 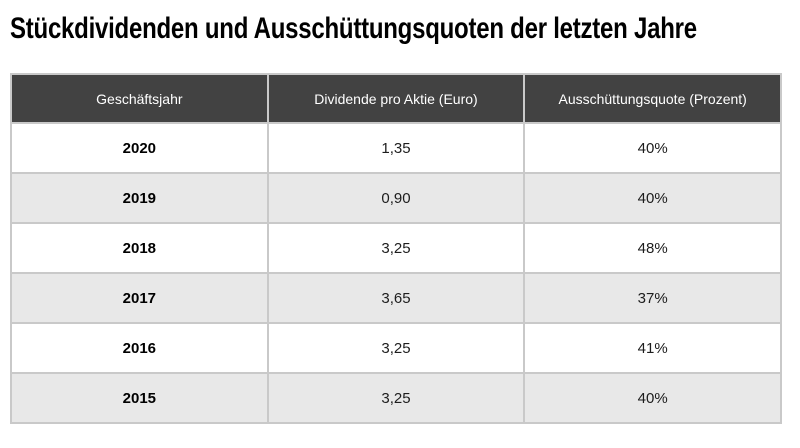 I want to click on column-header-year: Geschäftsjahr, so click(x=139, y=98).